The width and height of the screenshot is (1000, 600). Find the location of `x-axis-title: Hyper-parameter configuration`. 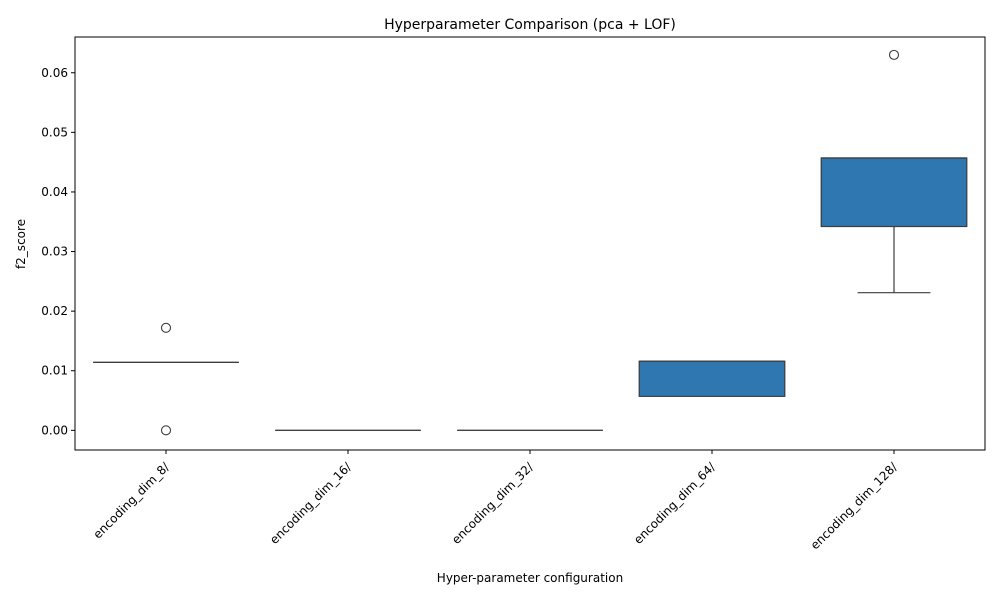

x-axis-title: Hyper-parameter configuration is located at coordinates (530, 578).